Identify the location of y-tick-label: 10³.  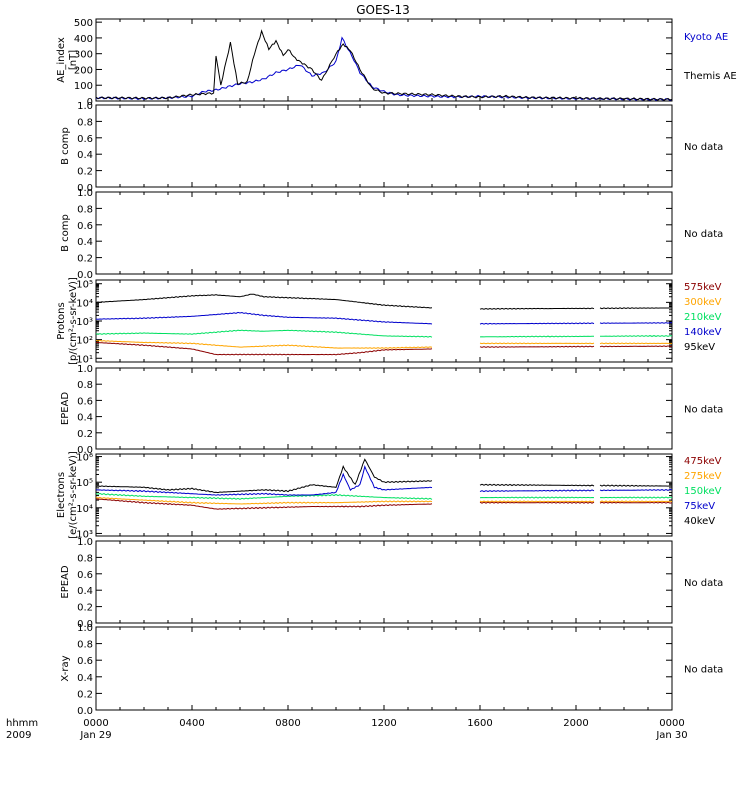
(84, 322).